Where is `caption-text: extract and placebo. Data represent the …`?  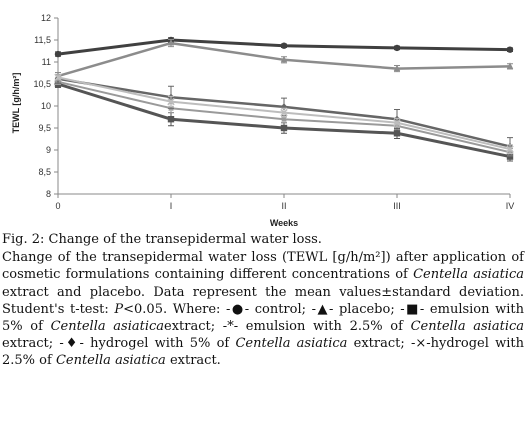 caption-text: extract and placebo. Data represent the … is located at coordinates (263, 300).